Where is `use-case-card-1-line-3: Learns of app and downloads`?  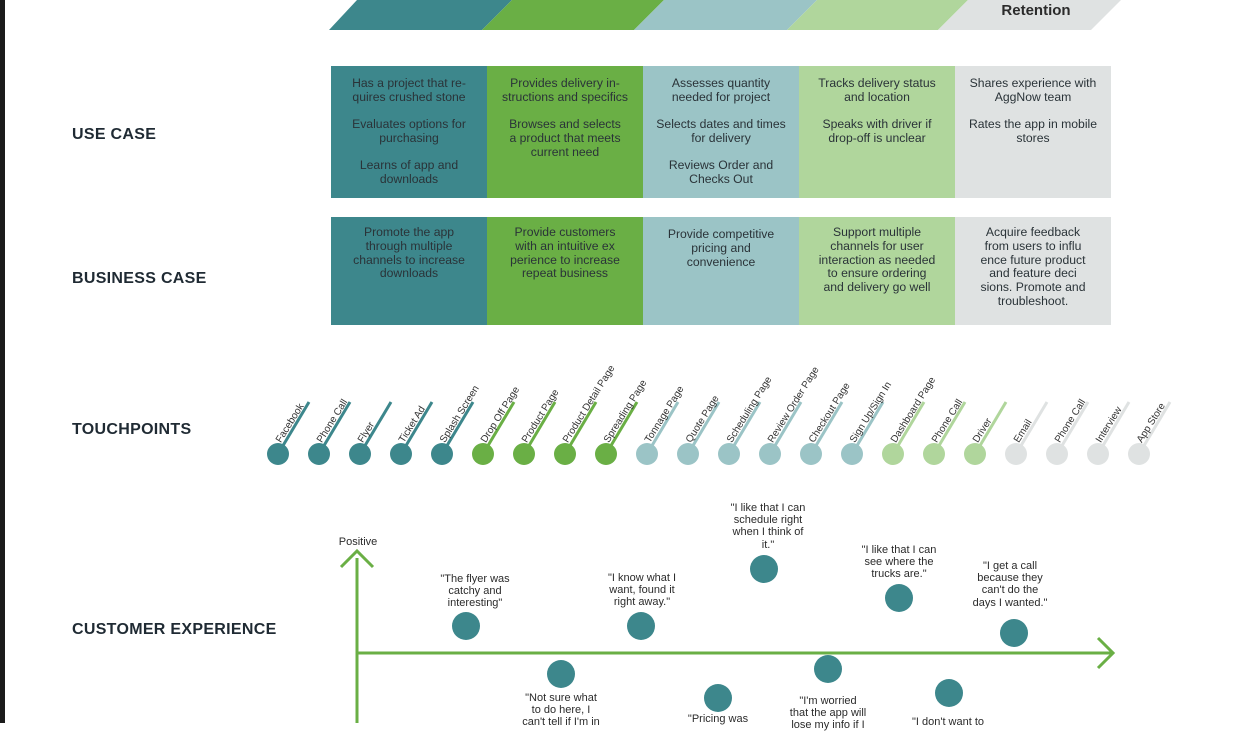 use-case-card-1-line-3: Learns of app and downloads is located at coordinates (409, 172).